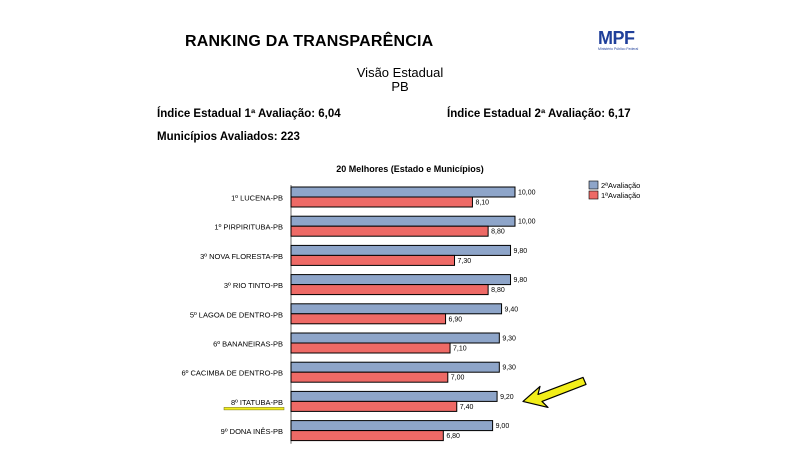 The height and width of the screenshot is (450, 800). What do you see at coordinates (554, 392) in the screenshot?
I see `highlight-arrow-icon` at bounding box center [554, 392].